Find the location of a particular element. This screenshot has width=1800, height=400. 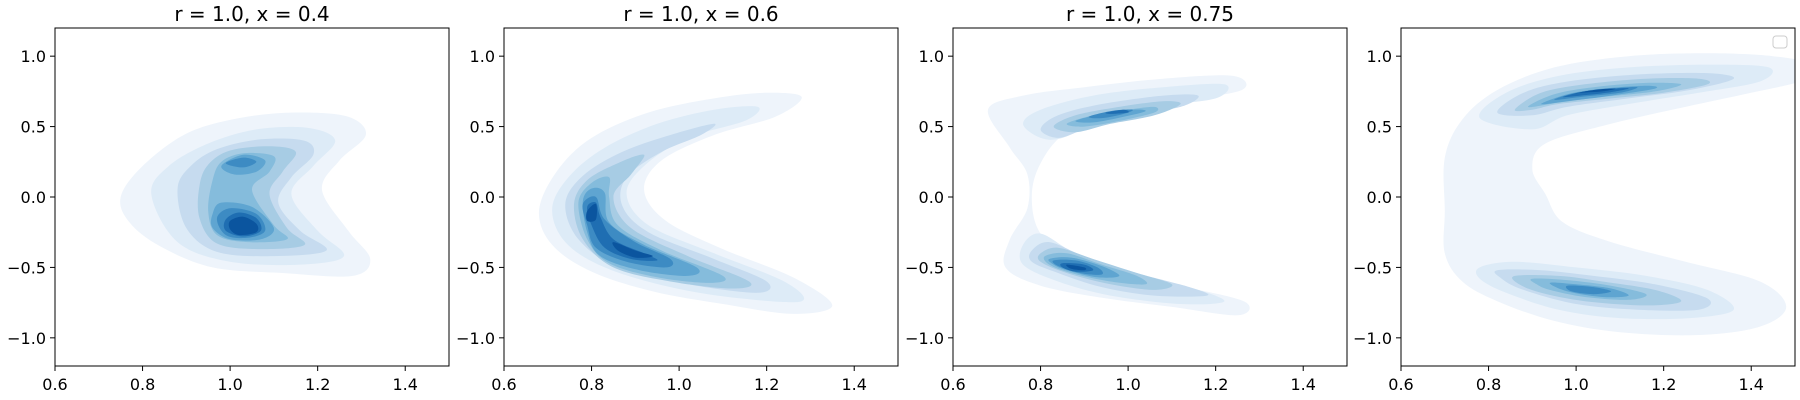

subplot-title: r = 1.0, x = 0.6 is located at coordinates (700, 14).